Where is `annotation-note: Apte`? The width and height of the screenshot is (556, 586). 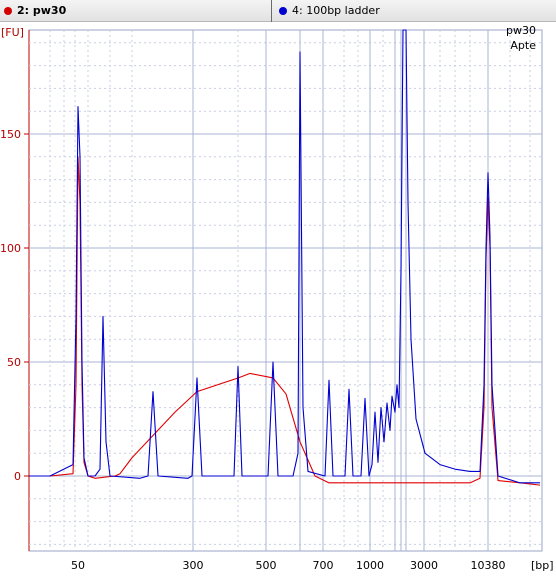 annotation-note: Apte is located at coordinates (523, 45).